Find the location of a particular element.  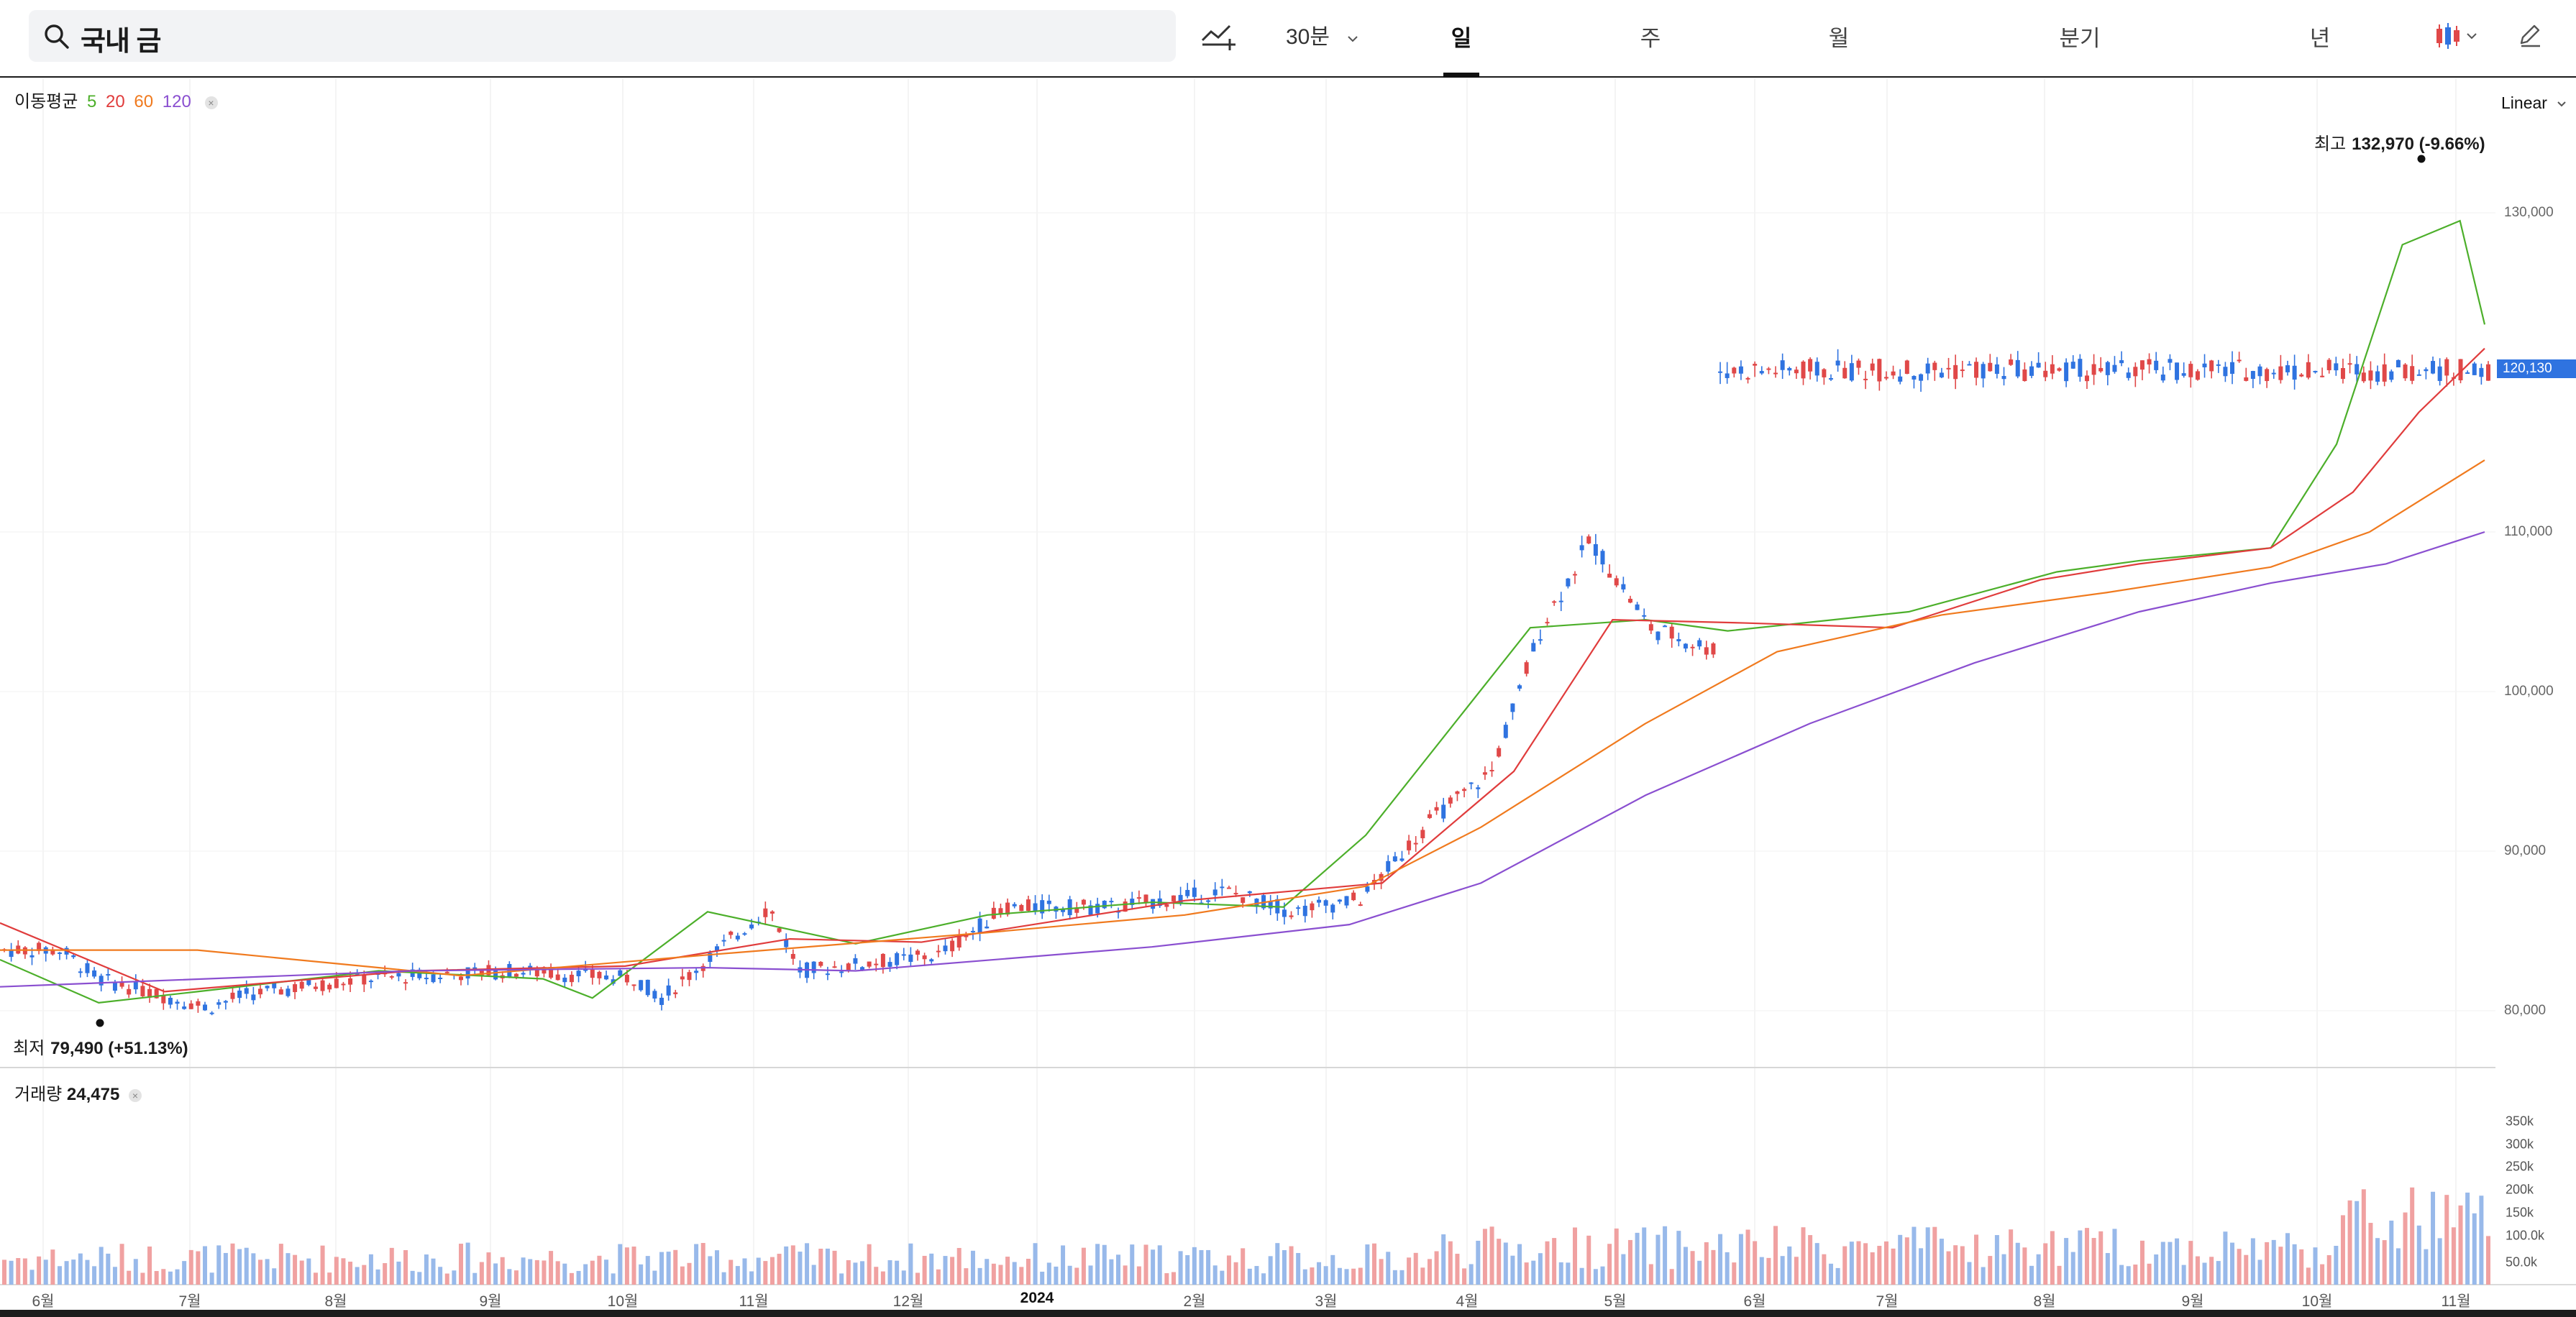

scale-dropdown: Linear is located at coordinates (2534, 103).